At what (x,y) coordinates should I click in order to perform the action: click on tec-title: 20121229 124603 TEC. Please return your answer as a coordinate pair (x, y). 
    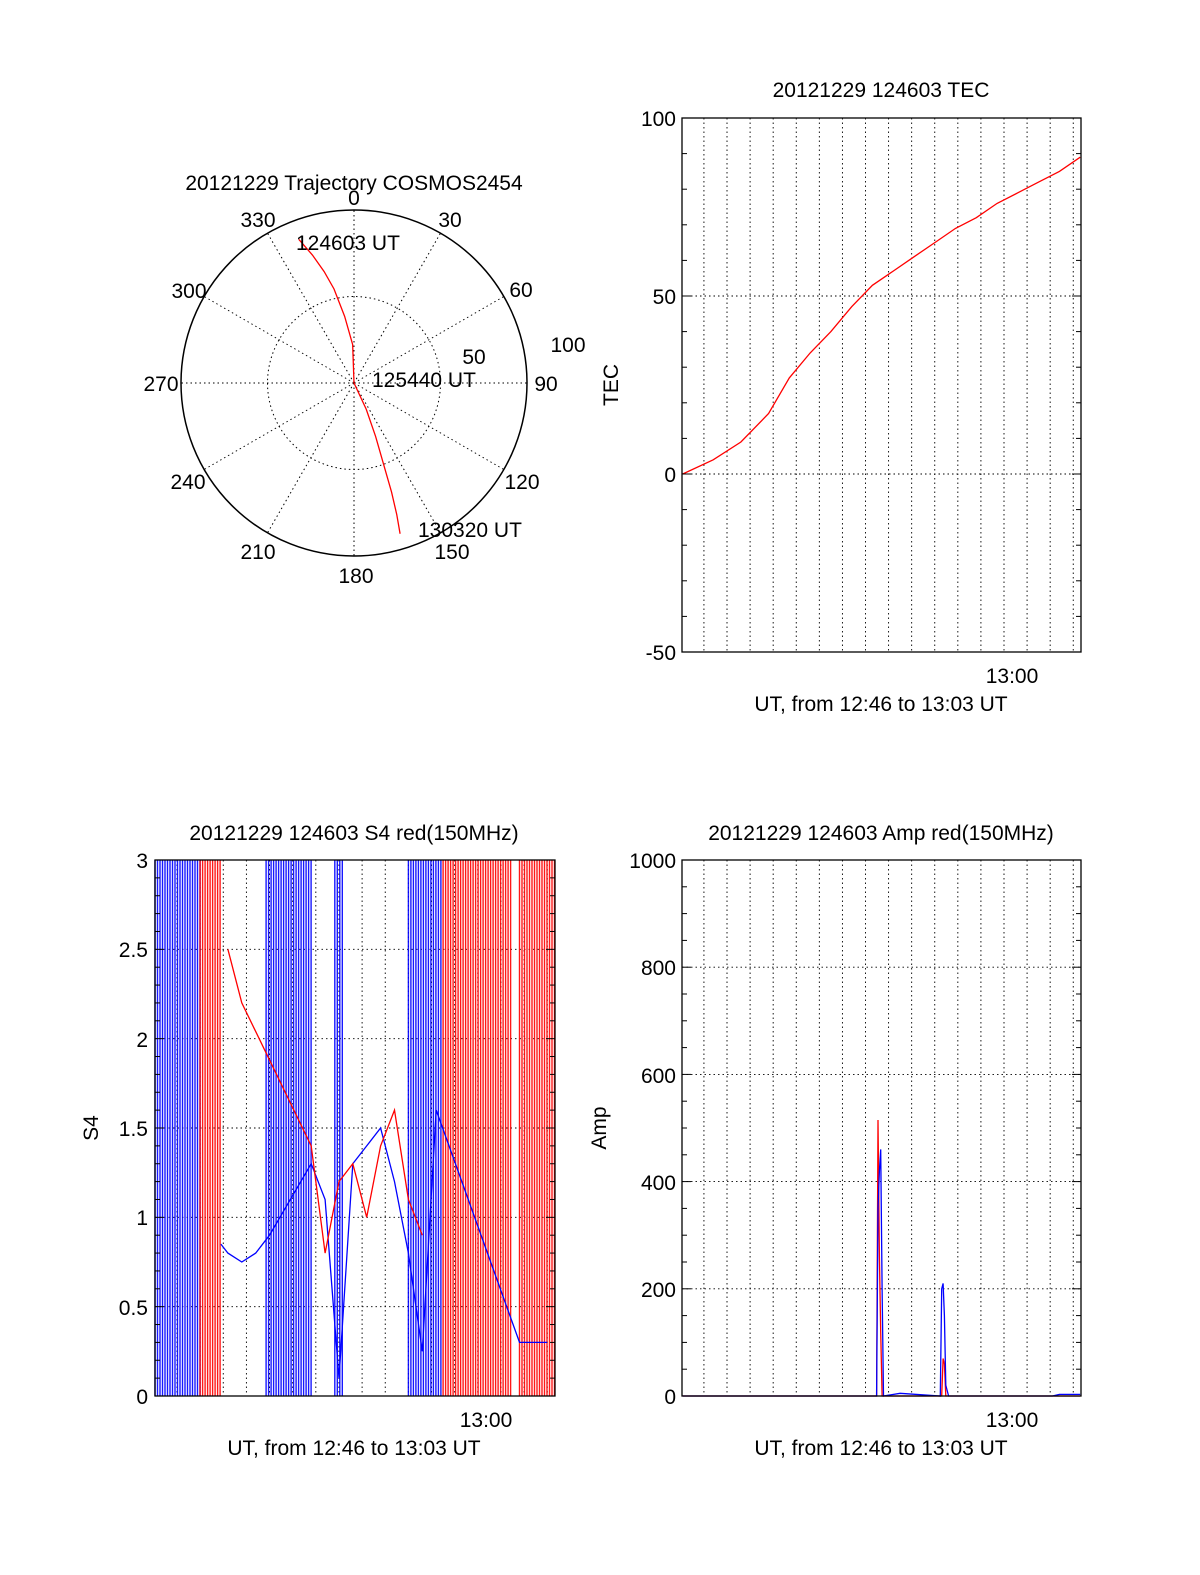
    Looking at the image, I should click on (881, 90).